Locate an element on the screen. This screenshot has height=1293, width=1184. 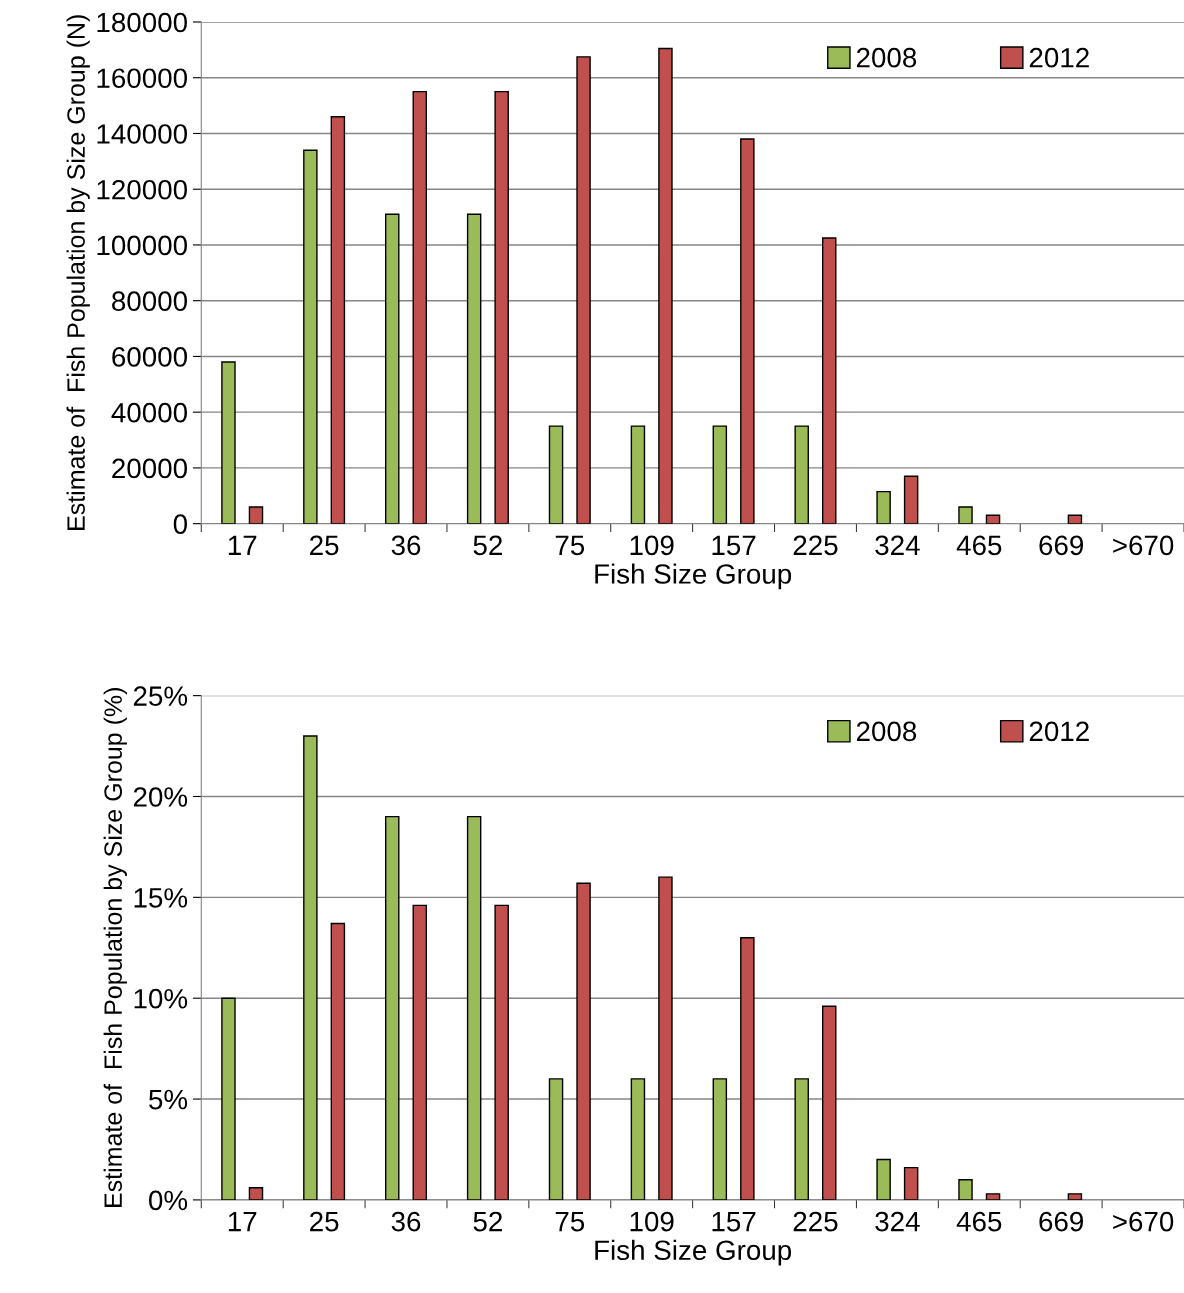
y-tick-label: 180000 is located at coordinates (142, 22).